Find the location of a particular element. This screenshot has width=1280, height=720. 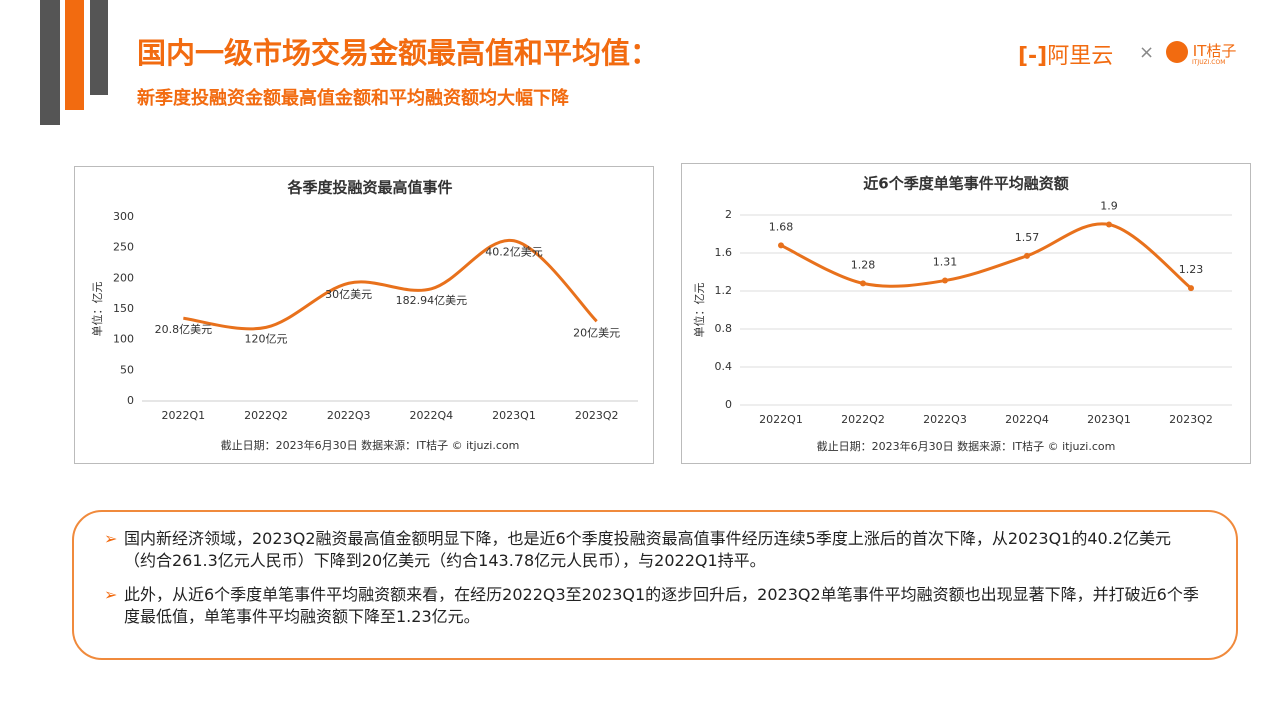

value-label: 182.94亿美元 is located at coordinates (432, 300).